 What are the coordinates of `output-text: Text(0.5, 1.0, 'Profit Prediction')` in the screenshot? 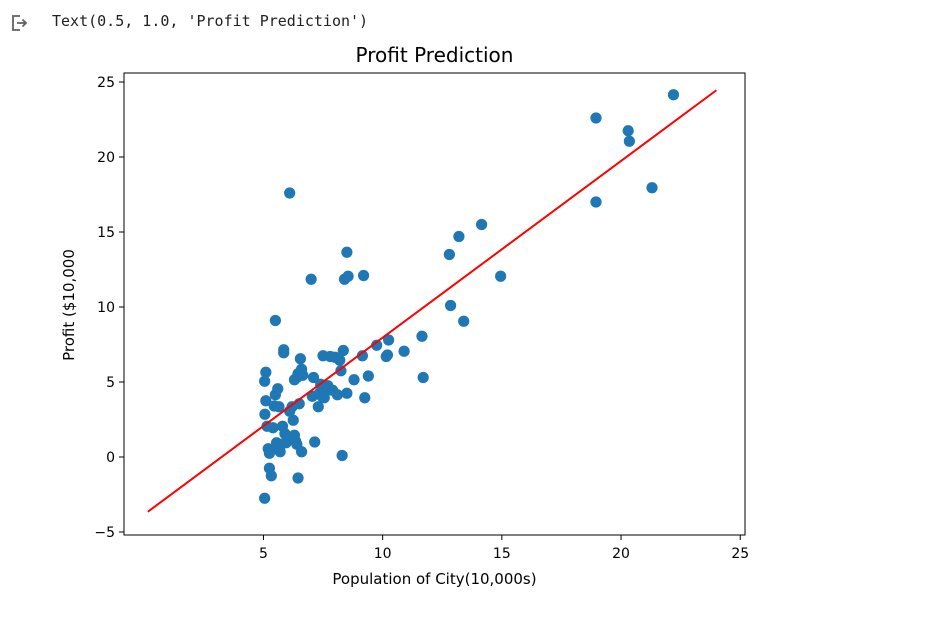 It's located at (210, 21).